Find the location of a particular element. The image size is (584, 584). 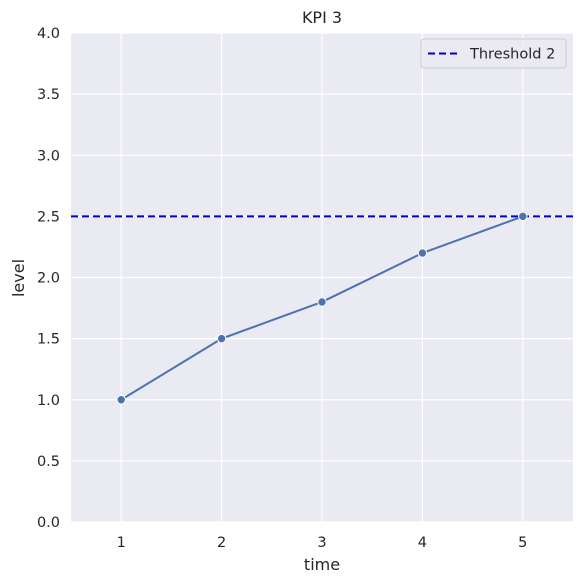

legend-box is located at coordinates (493, 53).